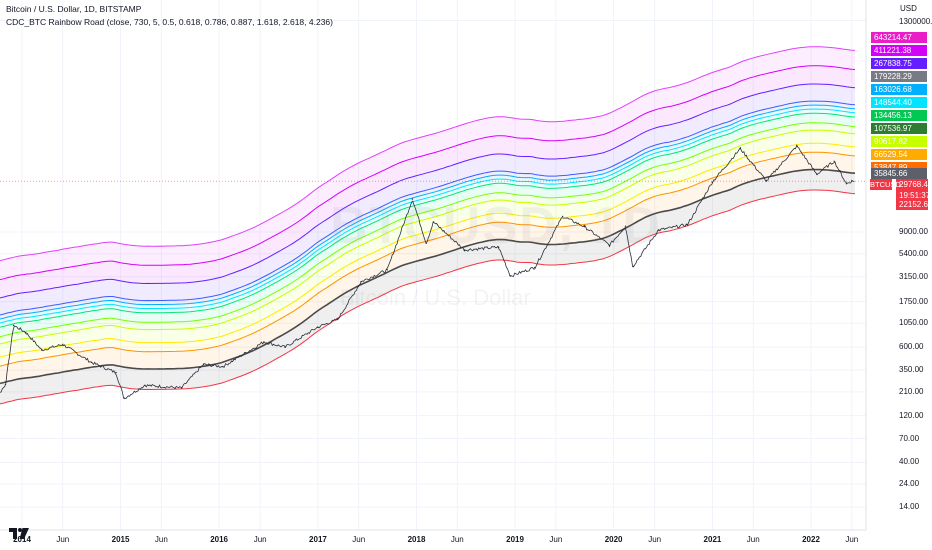  What do you see at coordinates (120, 539) in the screenshot?
I see `time-axis-label: 2015` at bounding box center [120, 539].